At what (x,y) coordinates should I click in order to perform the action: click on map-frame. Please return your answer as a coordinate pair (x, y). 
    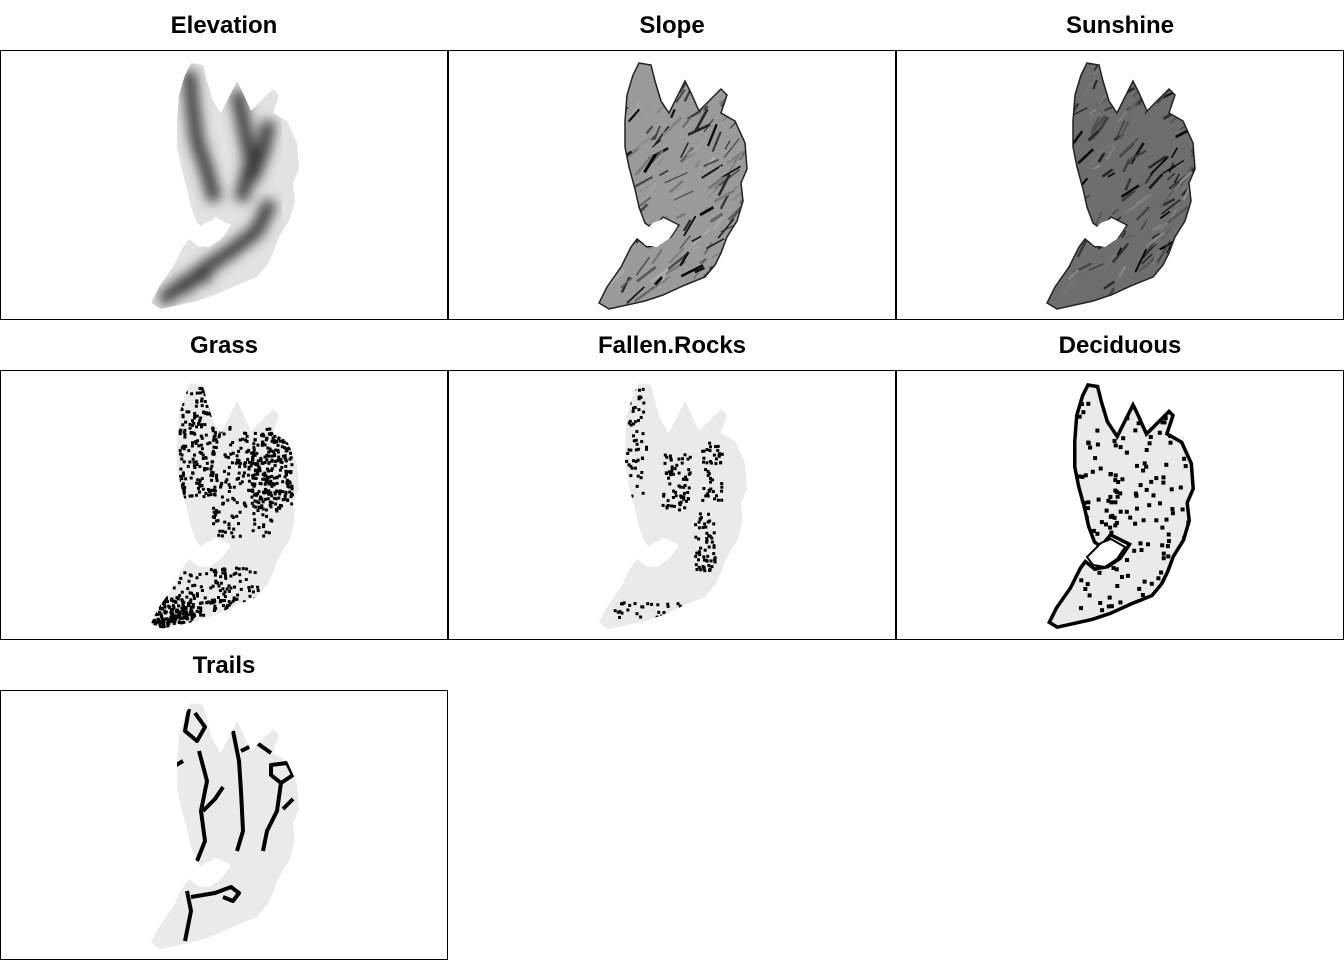
    Looking at the image, I should click on (672, 185).